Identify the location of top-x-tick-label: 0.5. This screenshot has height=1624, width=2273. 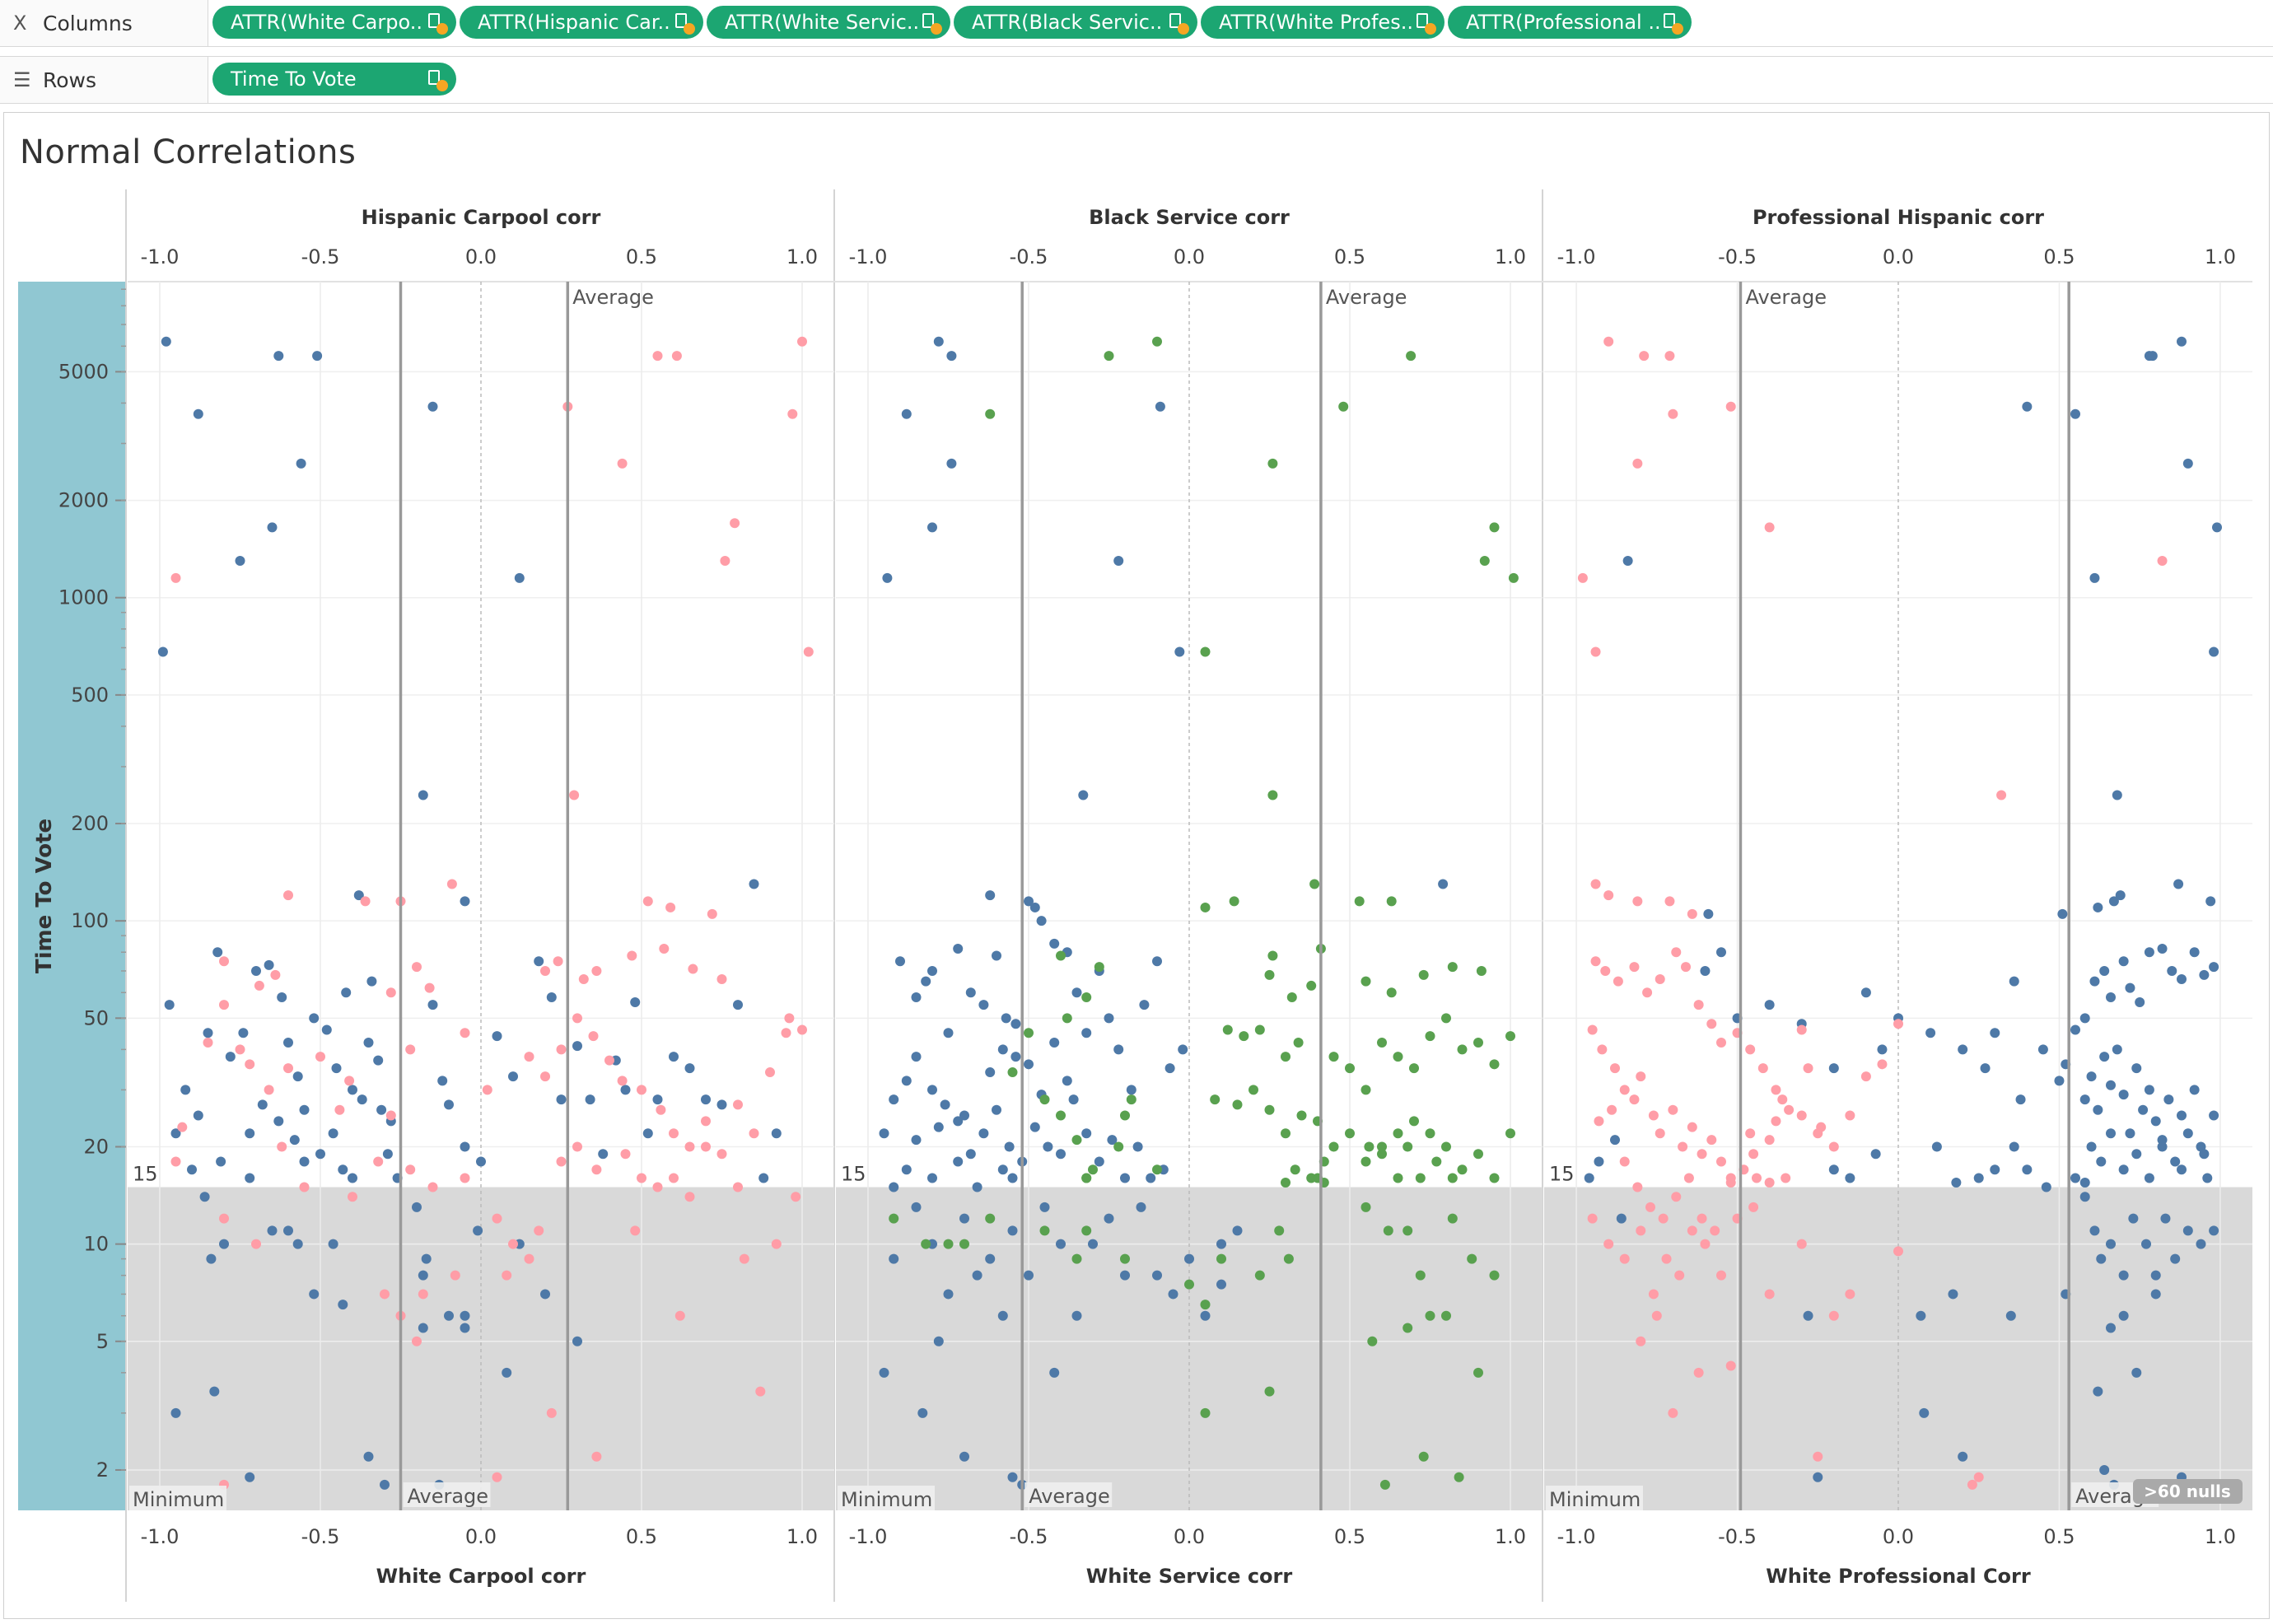
(641, 256).